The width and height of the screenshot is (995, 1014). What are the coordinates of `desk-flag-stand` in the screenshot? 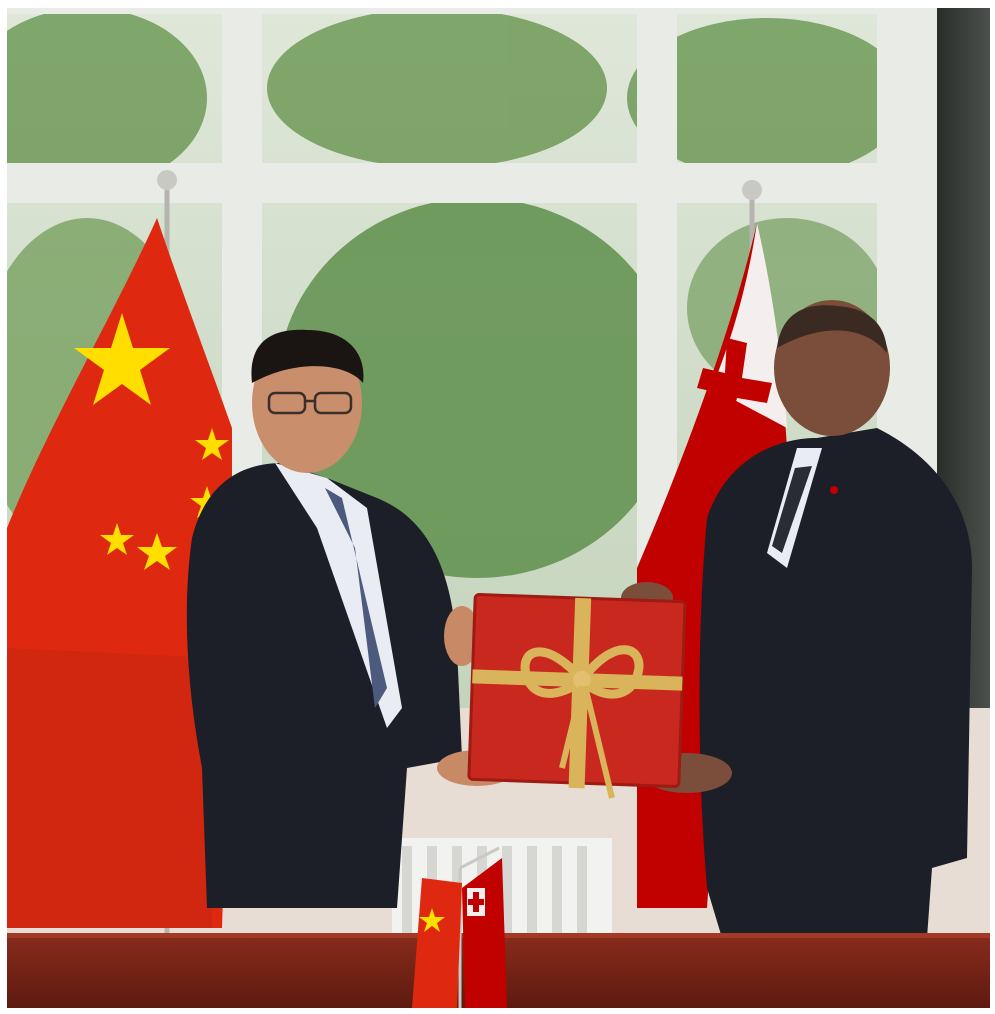 It's located at (459, 927).